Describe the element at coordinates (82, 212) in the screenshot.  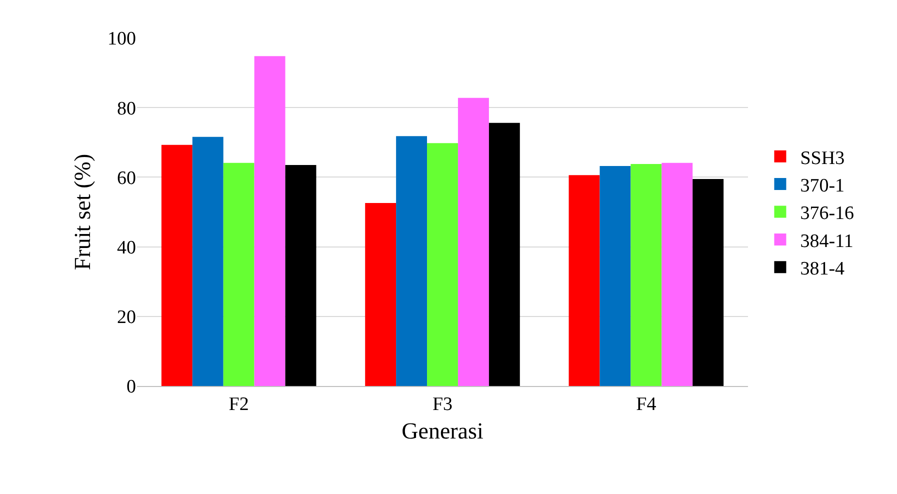
I see `y-axis-title: Fruit set (%)` at that location.